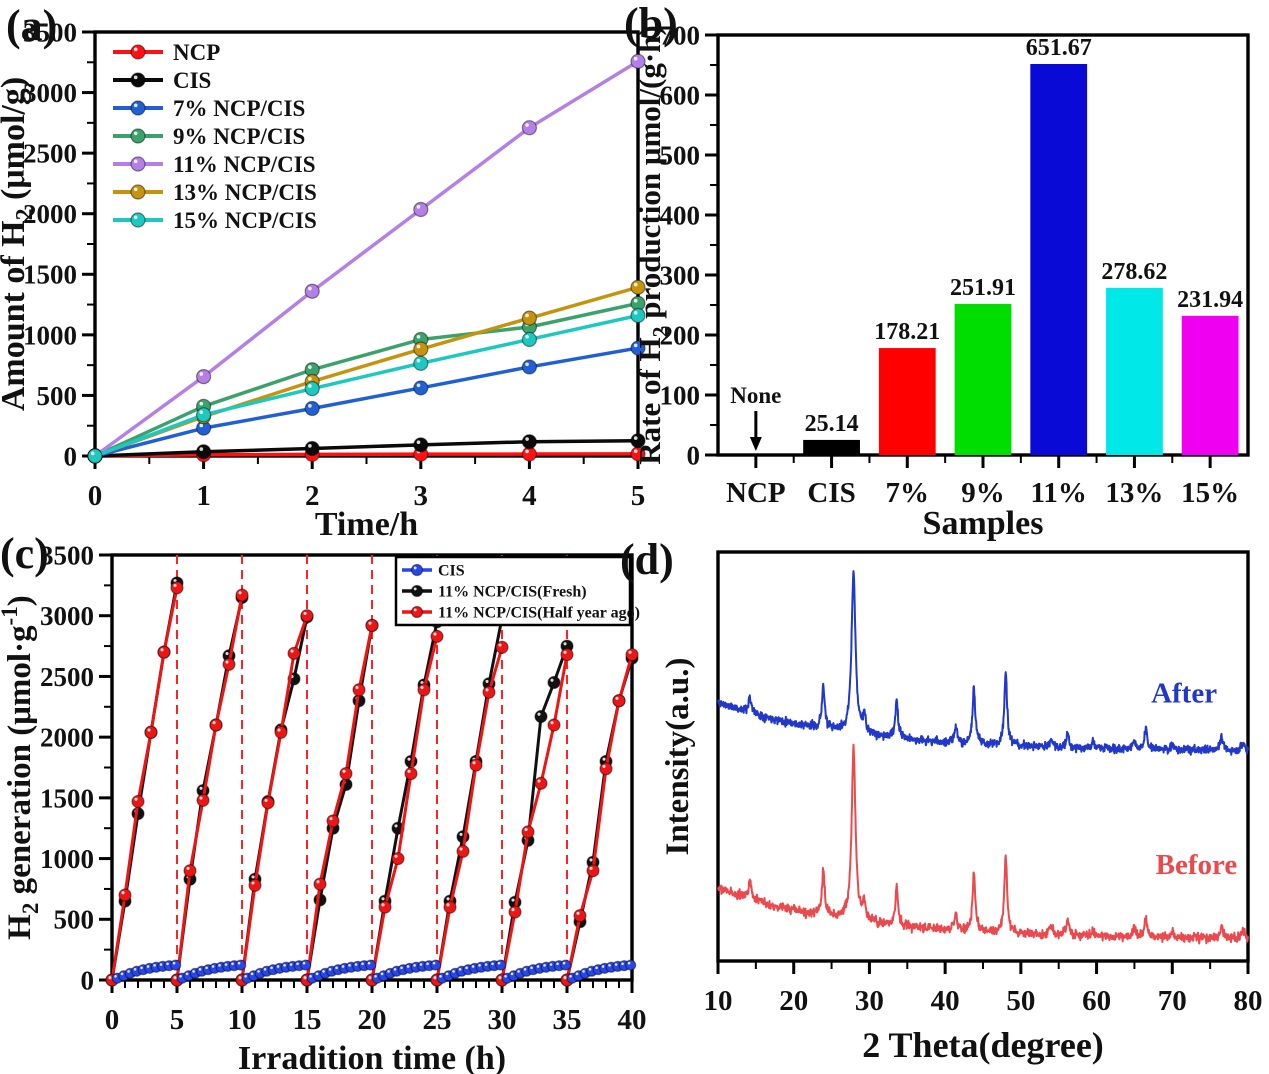 Image resolution: width=1269 pixels, height=1074 pixels. Describe the element at coordinates (680, 215) in the screenshot. I see `svg-text: 400` at that location.